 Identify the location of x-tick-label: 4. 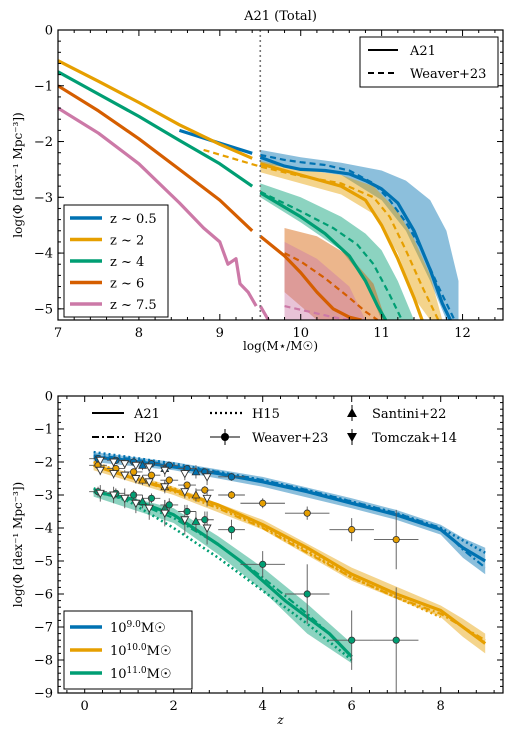
(263, 706).